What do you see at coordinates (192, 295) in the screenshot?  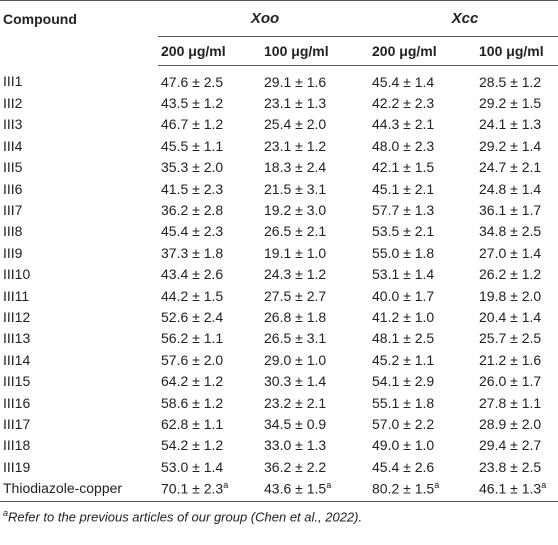 I see `table-cell: 44.2 ± 1.5` at bounding box center [192, 295].